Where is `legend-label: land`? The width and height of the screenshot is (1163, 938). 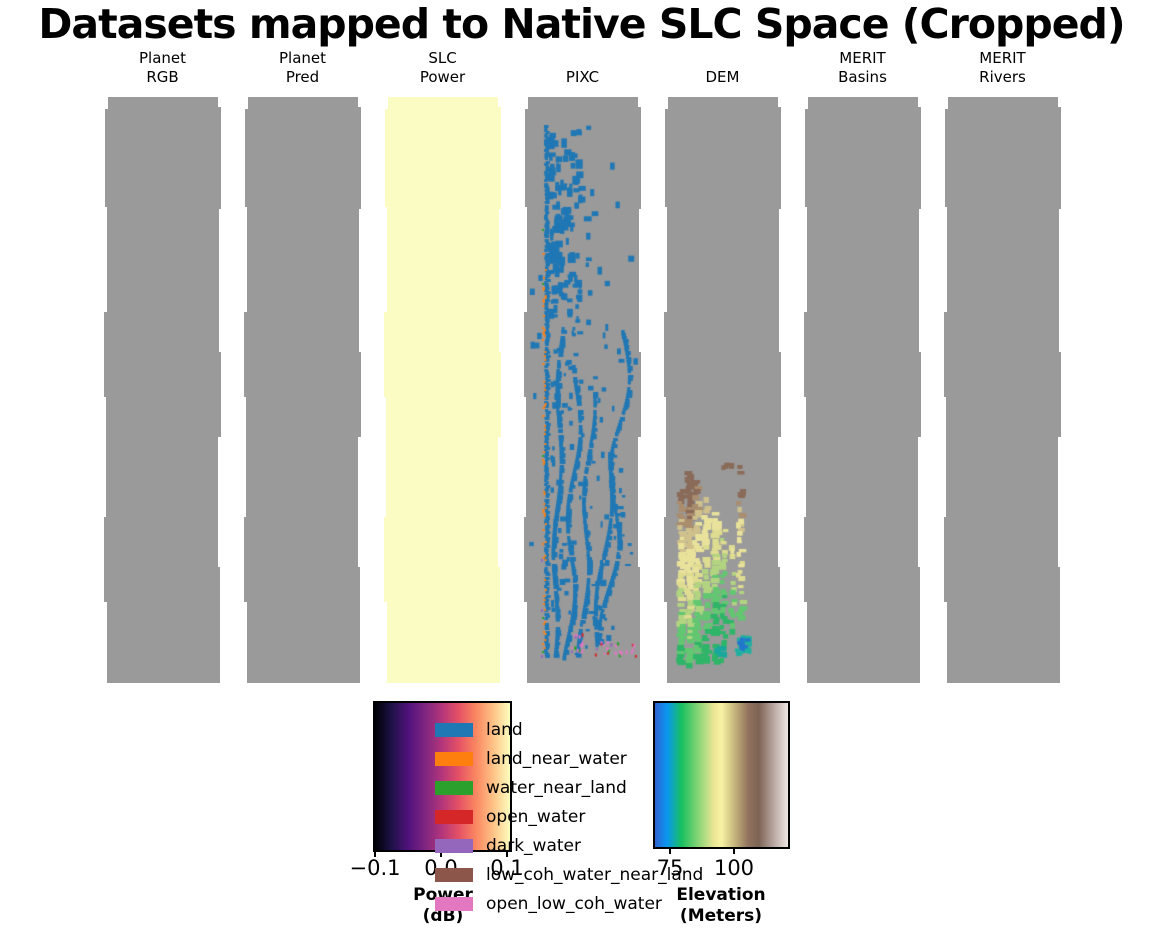
legend-label: land is located at coordinates (504, 730).